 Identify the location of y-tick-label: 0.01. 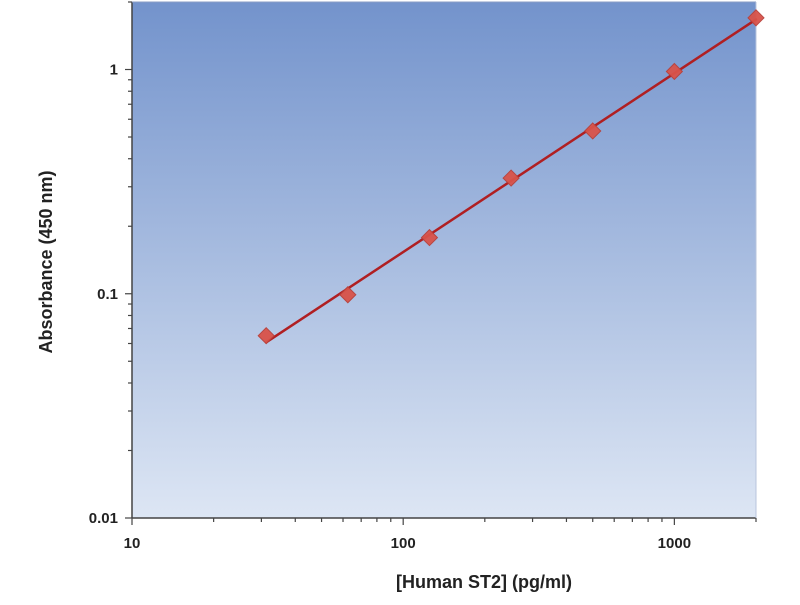
(103, 518).